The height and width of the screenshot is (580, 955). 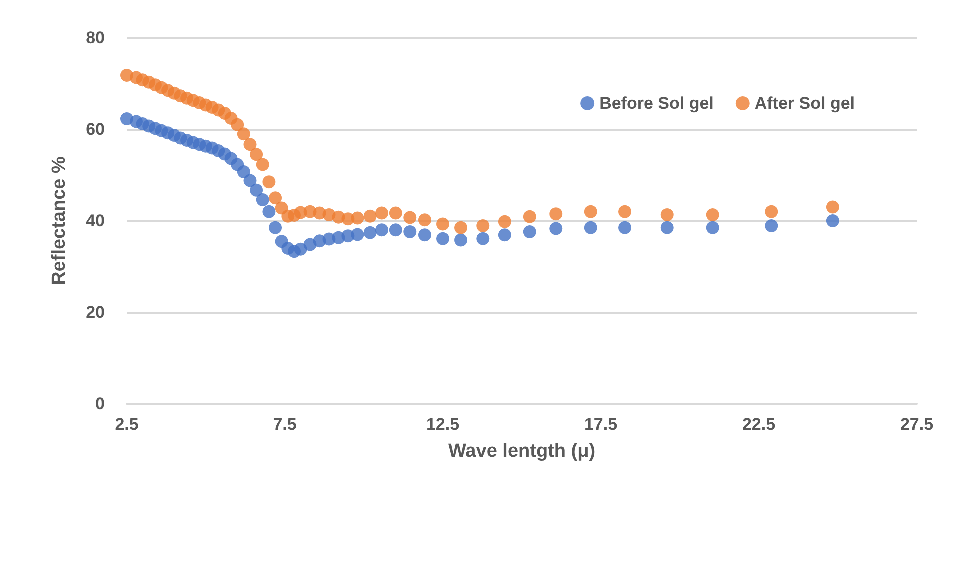 I want to click on x-tick-label: 2.5, so click(x=127, y=424).